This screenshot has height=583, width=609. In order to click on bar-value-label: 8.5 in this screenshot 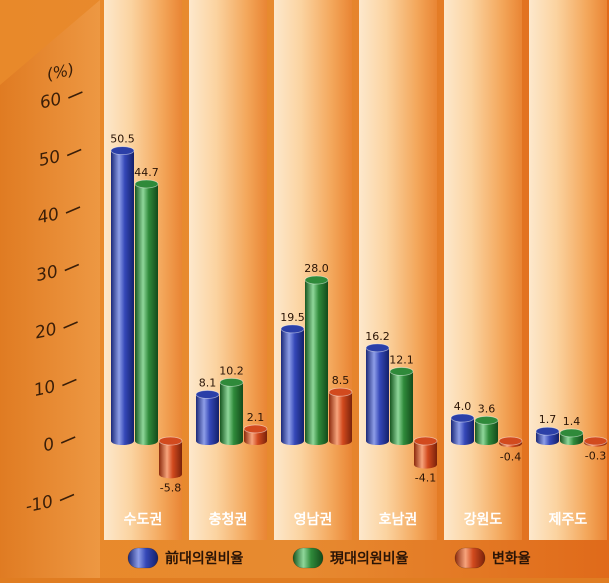, I will do `click(341, 380)`.